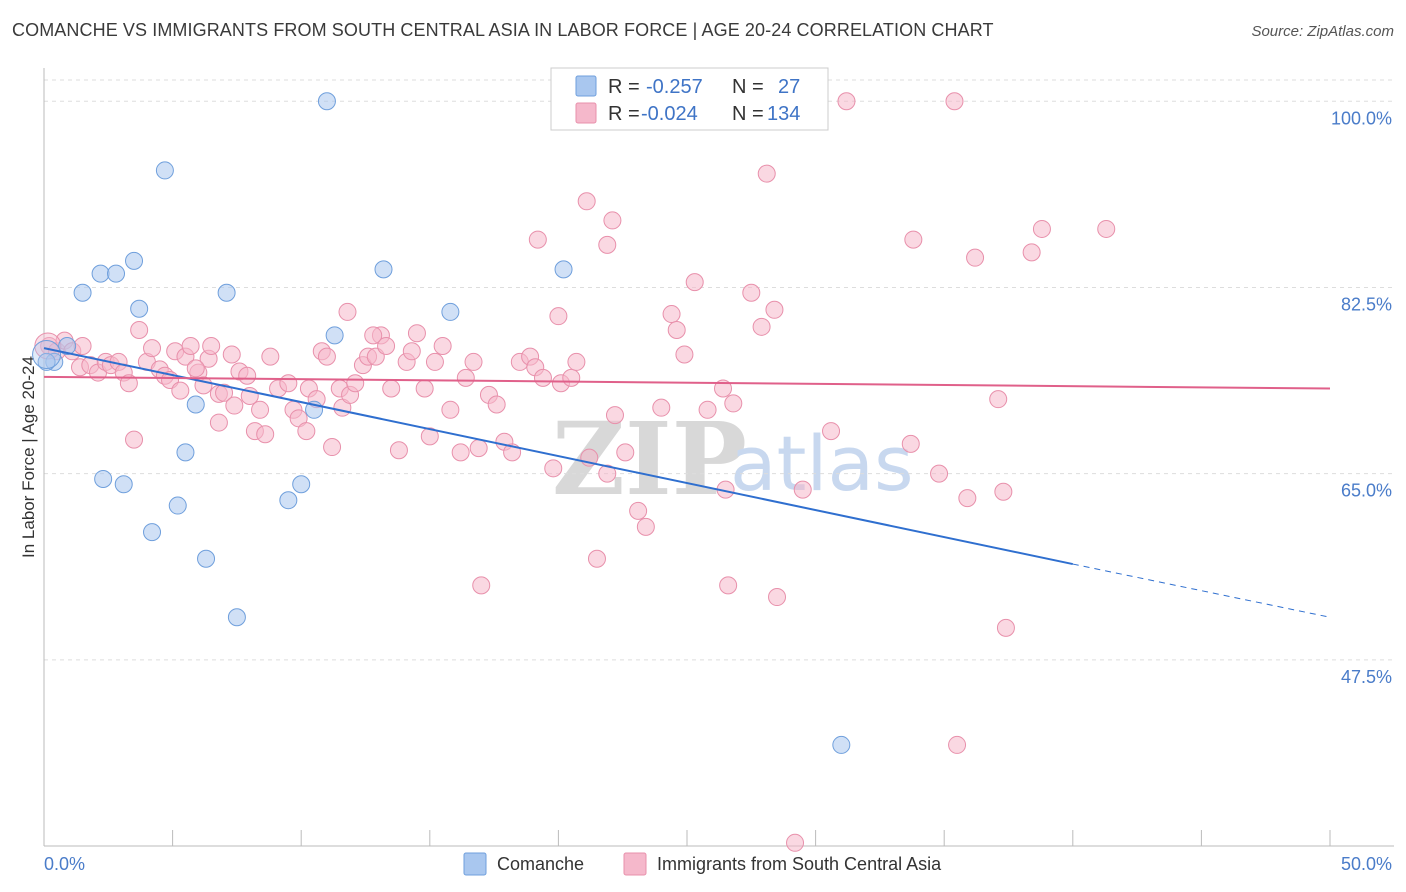  I want to click on comanche-point-cluster, so click(47, 354).